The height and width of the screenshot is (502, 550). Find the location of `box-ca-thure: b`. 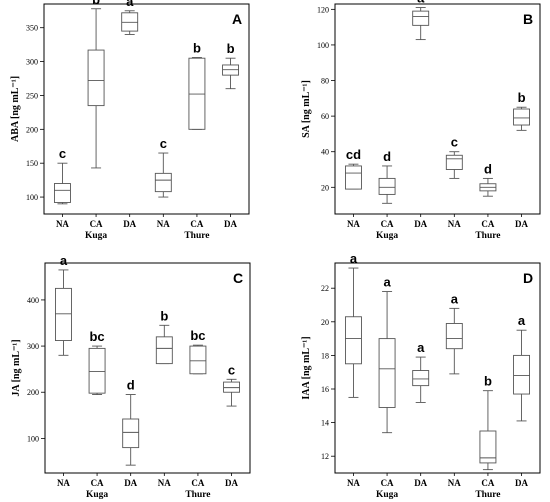

box-ca-thure: b is located at coordinates (197, 85).